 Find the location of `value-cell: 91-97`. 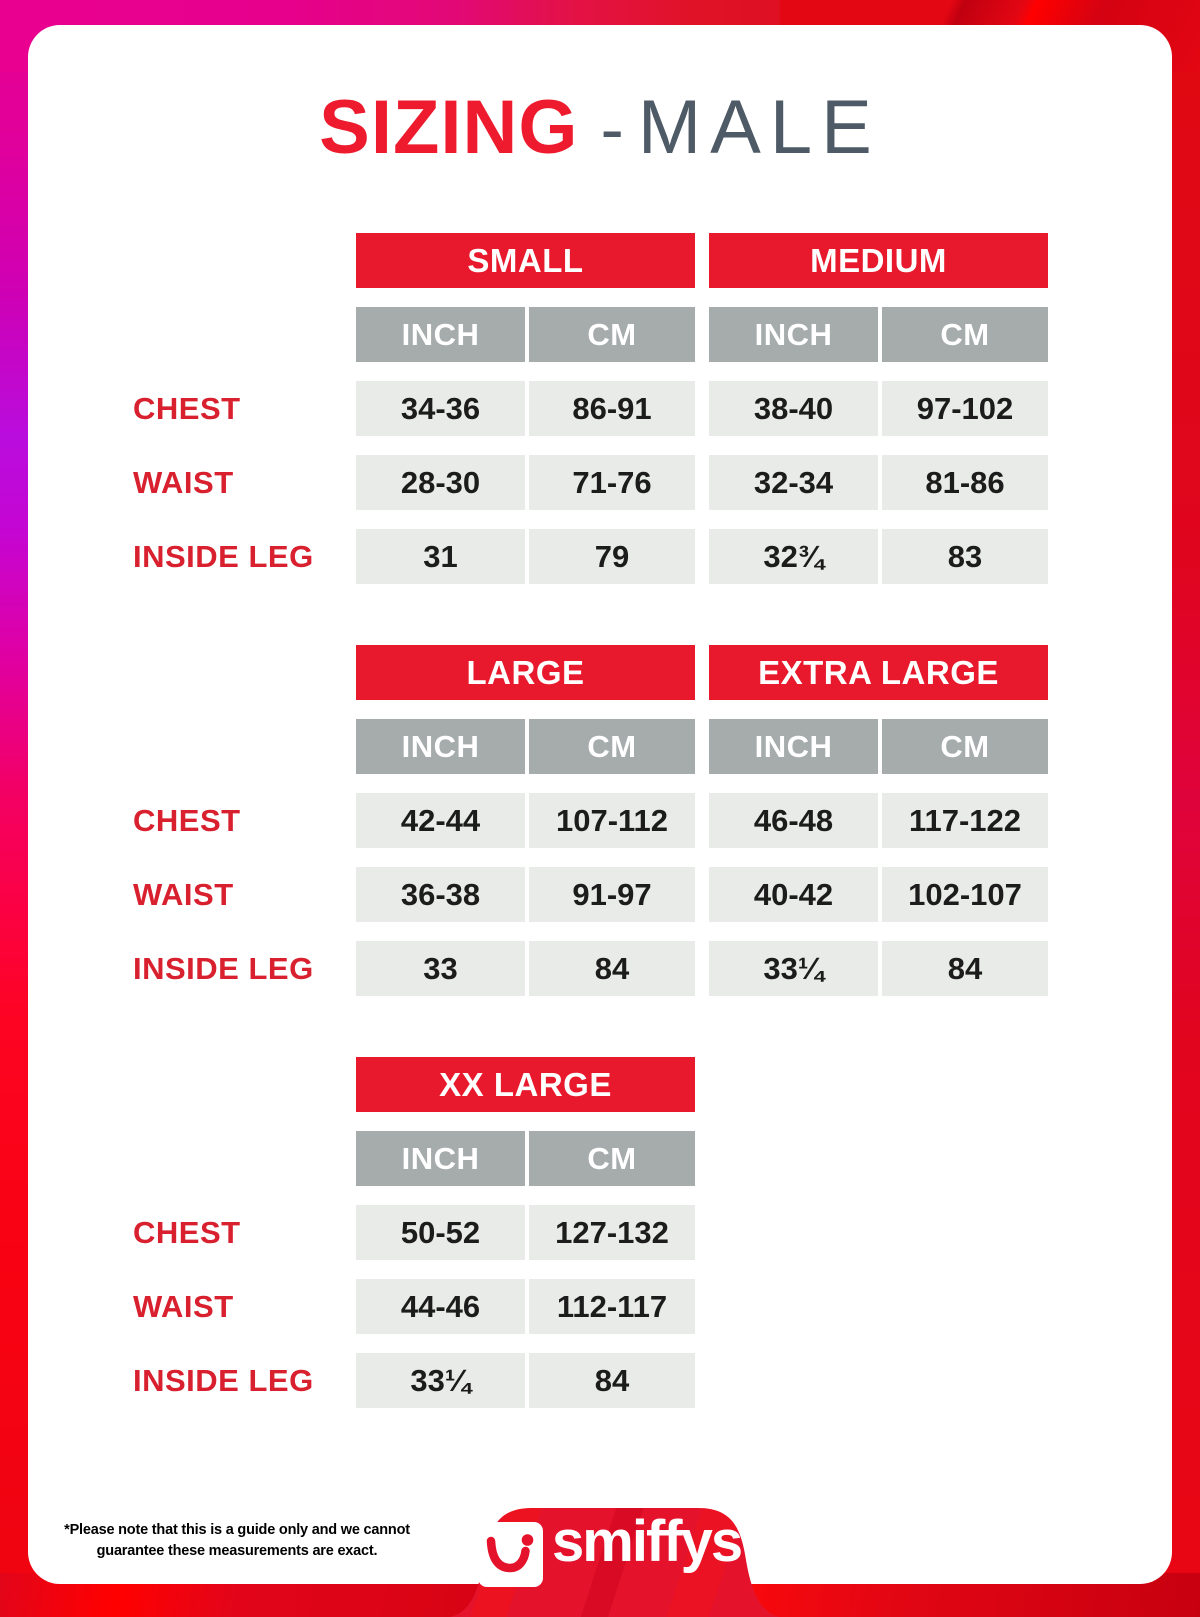

value-cell: 91-97 is located at coordinates (610, 894).